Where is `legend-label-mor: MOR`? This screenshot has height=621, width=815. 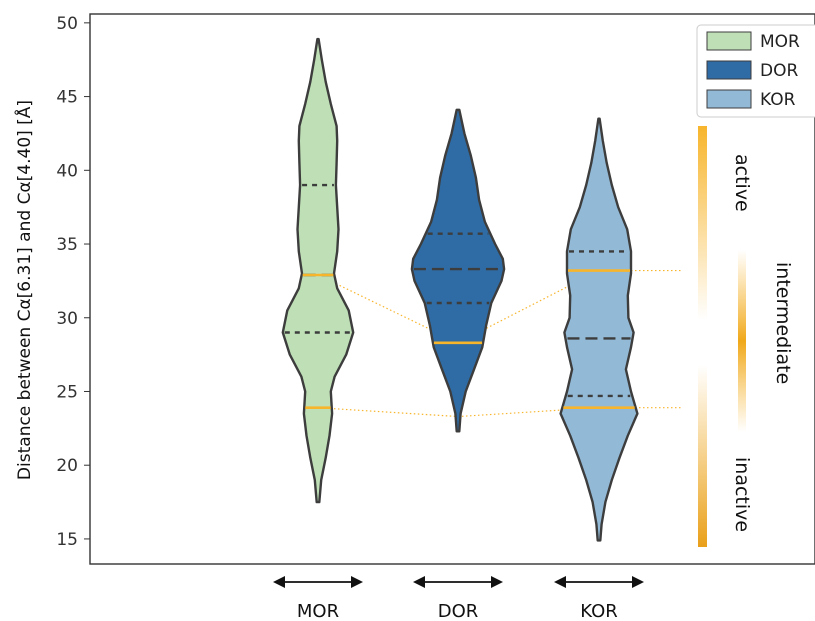
legend-label-mor: MOR is located at coordinates (780, 42).